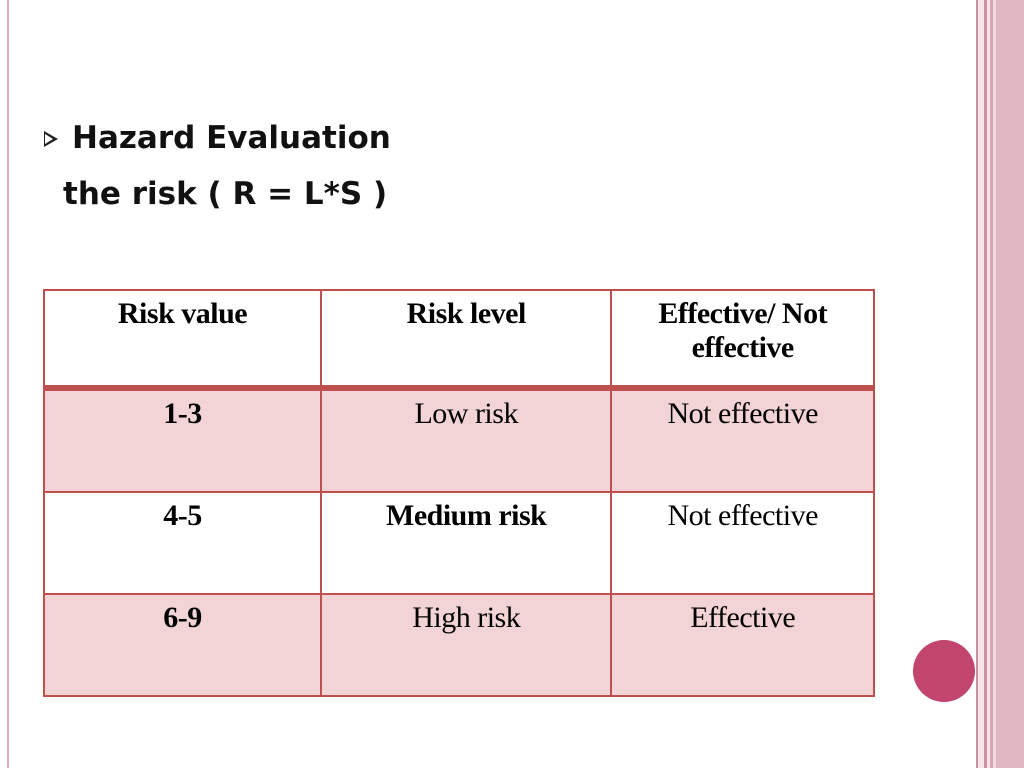  Describe the element at coordinates (466, 340) in the screenshot. I see `header-risk-level: Risk level` at that location.